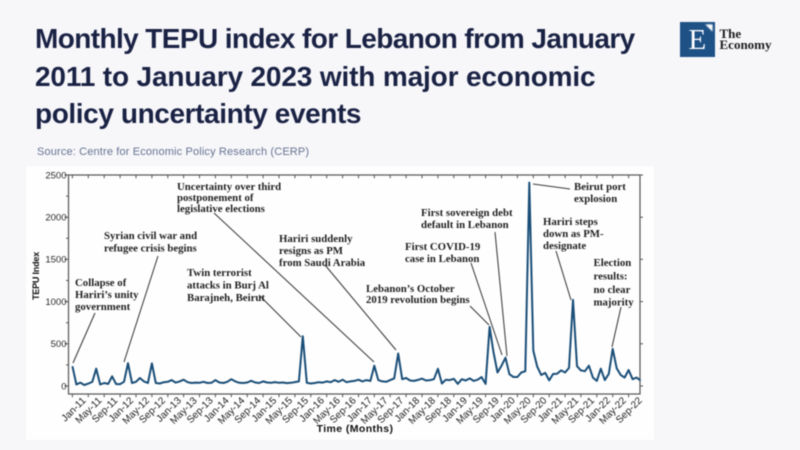 The width and height of the screenshot is (800, 450). What do you see at coordinates (311, 251) in the screenshot?
I see `svg-text: resigns as PM` at bounding box center [311, 251].